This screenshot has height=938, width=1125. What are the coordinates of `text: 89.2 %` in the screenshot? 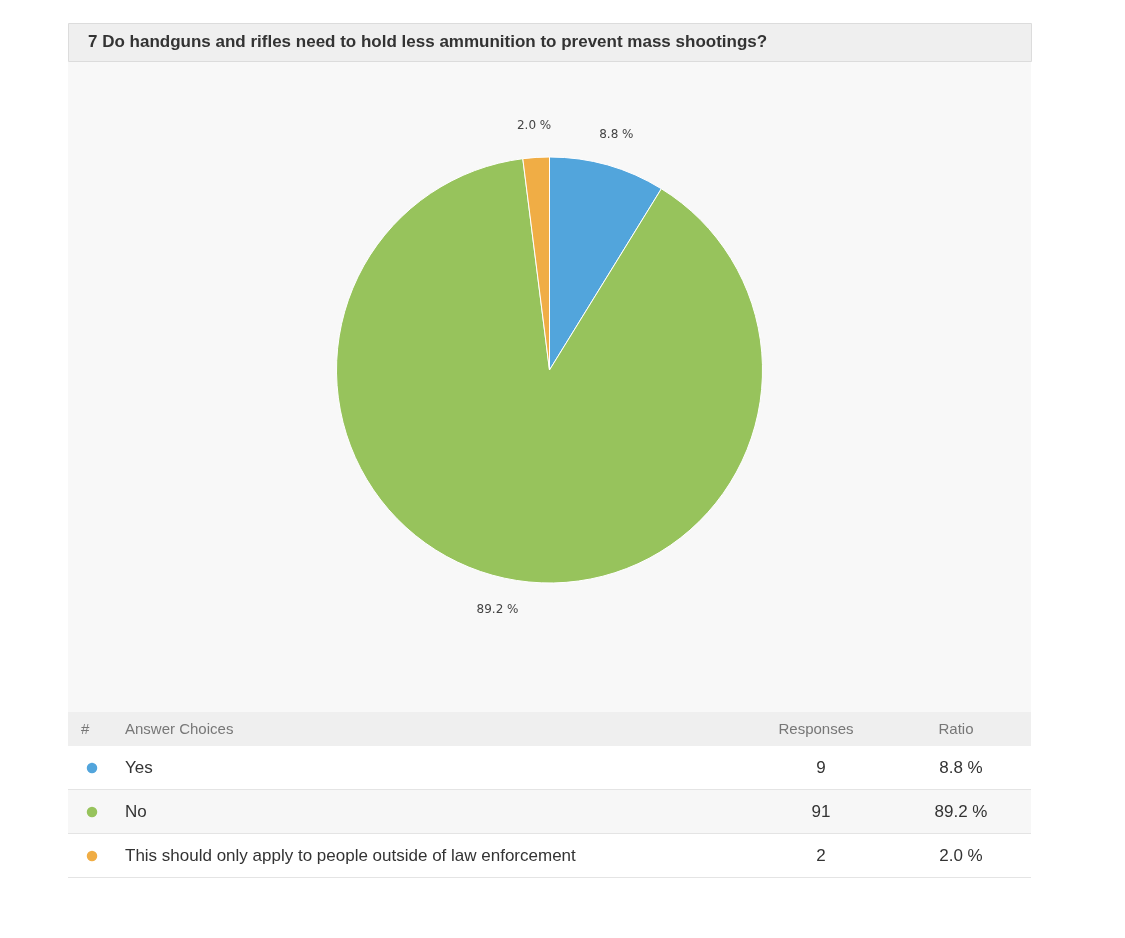 It's located at (961, 811).